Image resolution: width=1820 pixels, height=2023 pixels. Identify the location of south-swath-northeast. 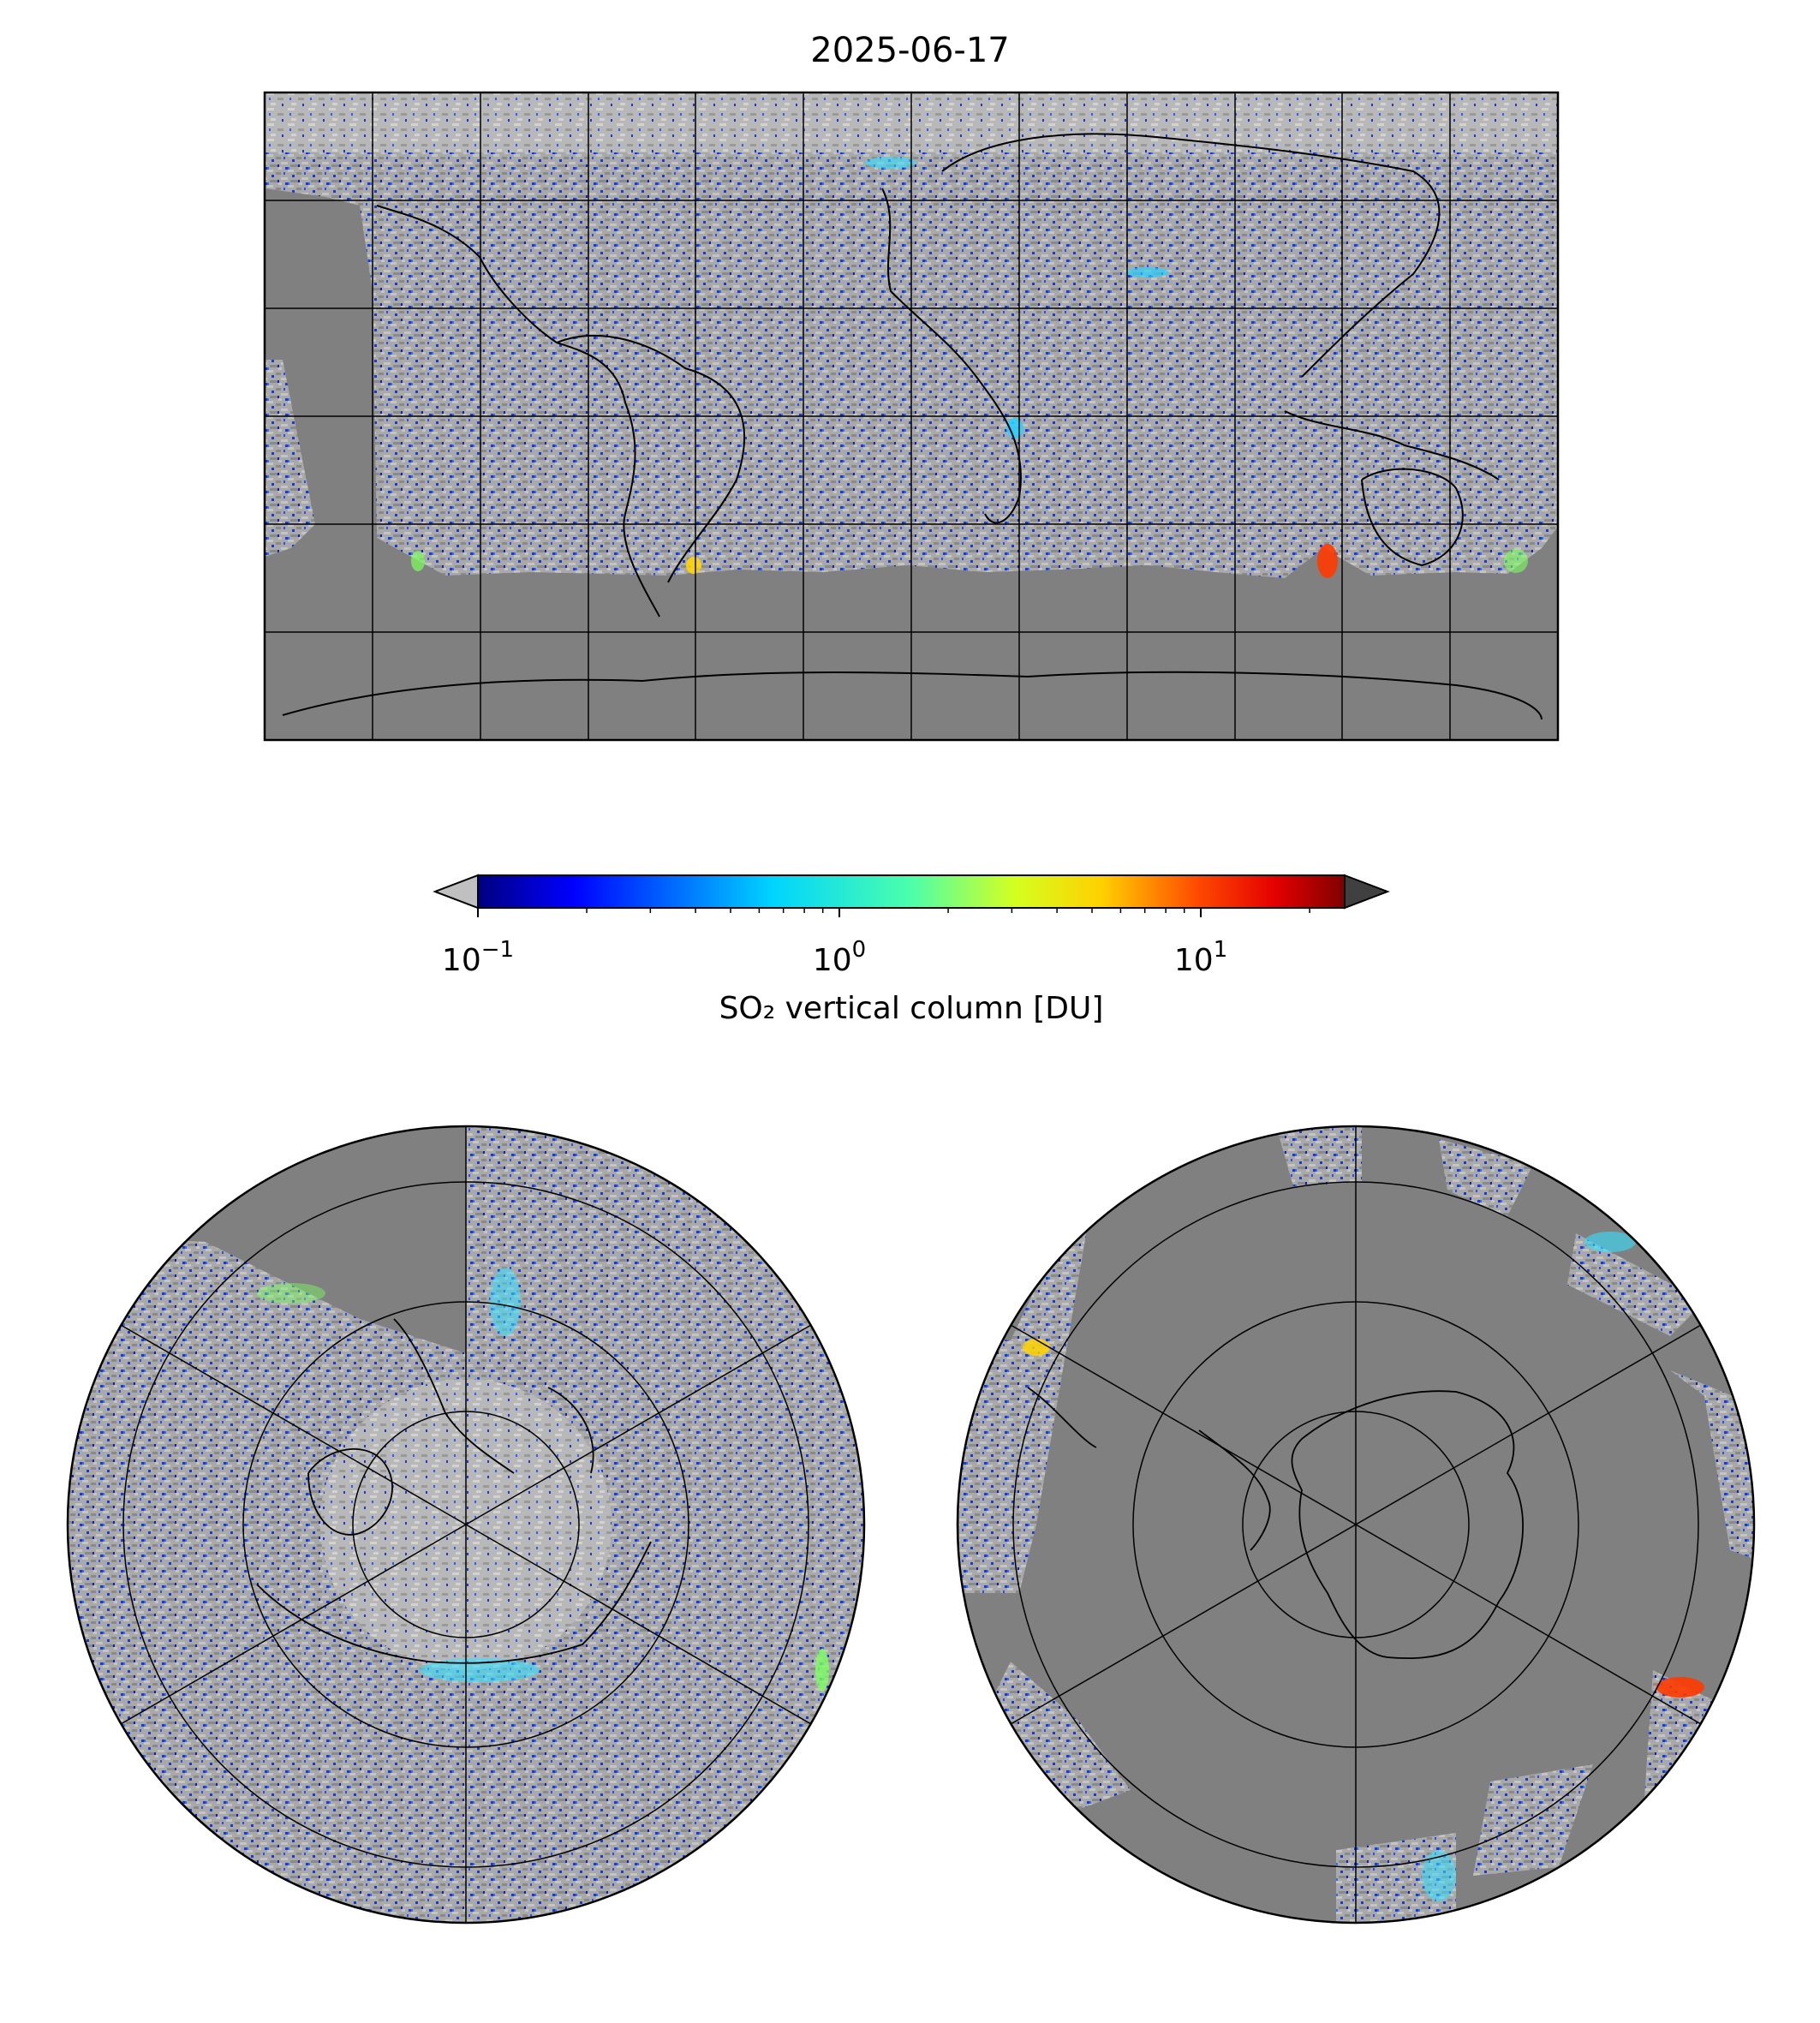
(1636, 1284).